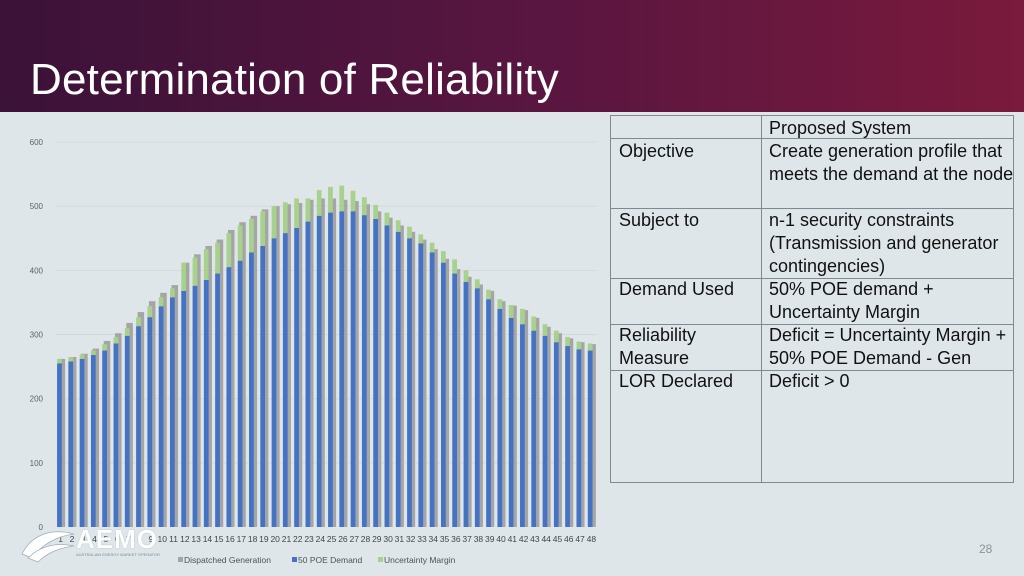 Image resolution: width=1024 pixels, height=576 pixels. What do you see at coordinates (467, 539) in the screenshot?
I see `x-tick-label: 37` at bounding box center [467, 539].